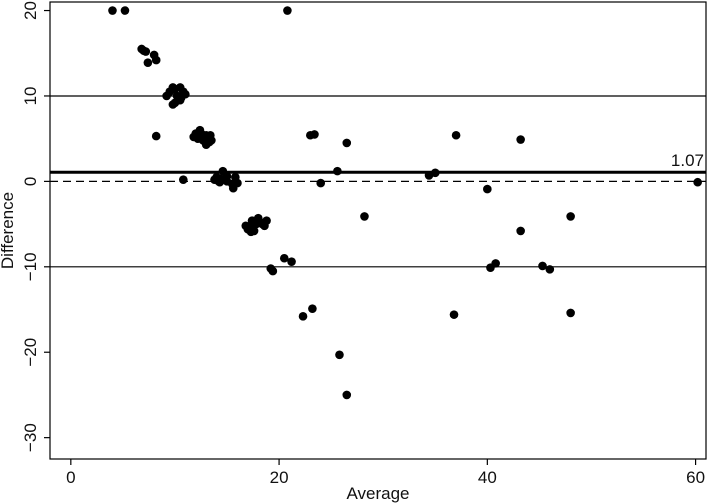 The height and width of the screenshot is (503, 709). Describe the element at coordinates (70, 477) in the screenshot. I see `x-tick-label: 0` at that location.